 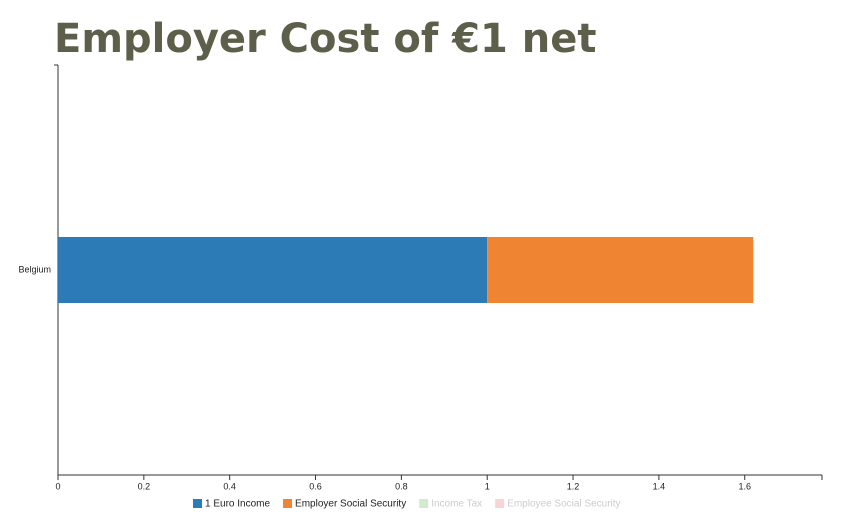 I want to click on legend-label: Employee Social Security, so click(x=563, y=504).